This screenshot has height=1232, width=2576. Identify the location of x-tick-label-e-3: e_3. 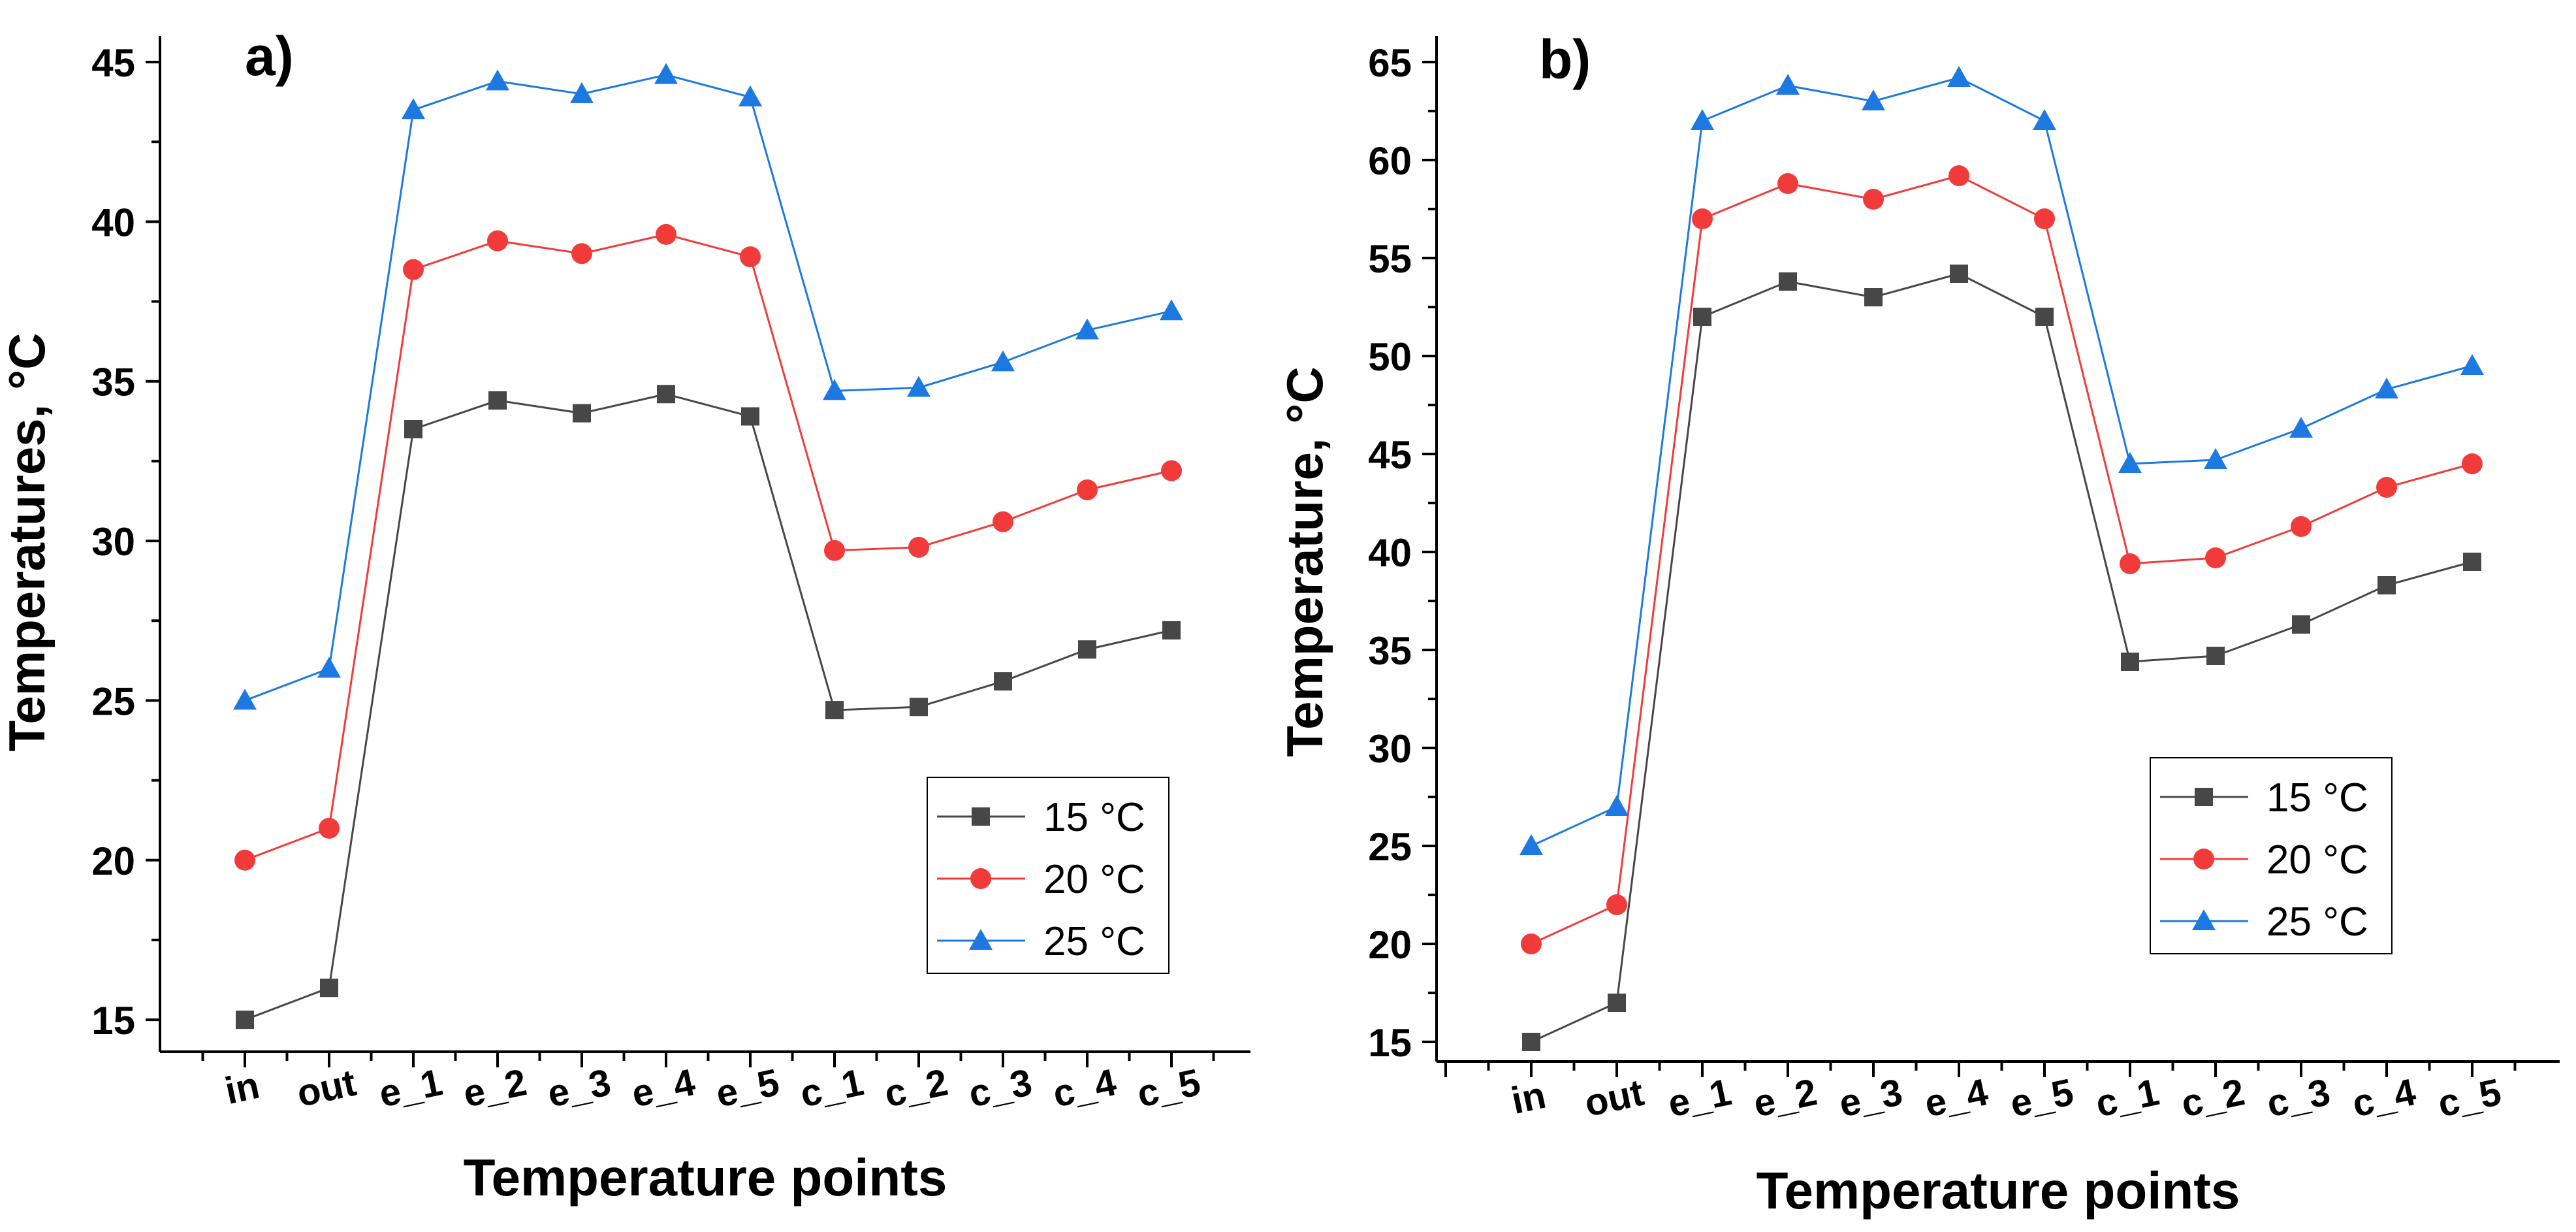
(1871, 1098).